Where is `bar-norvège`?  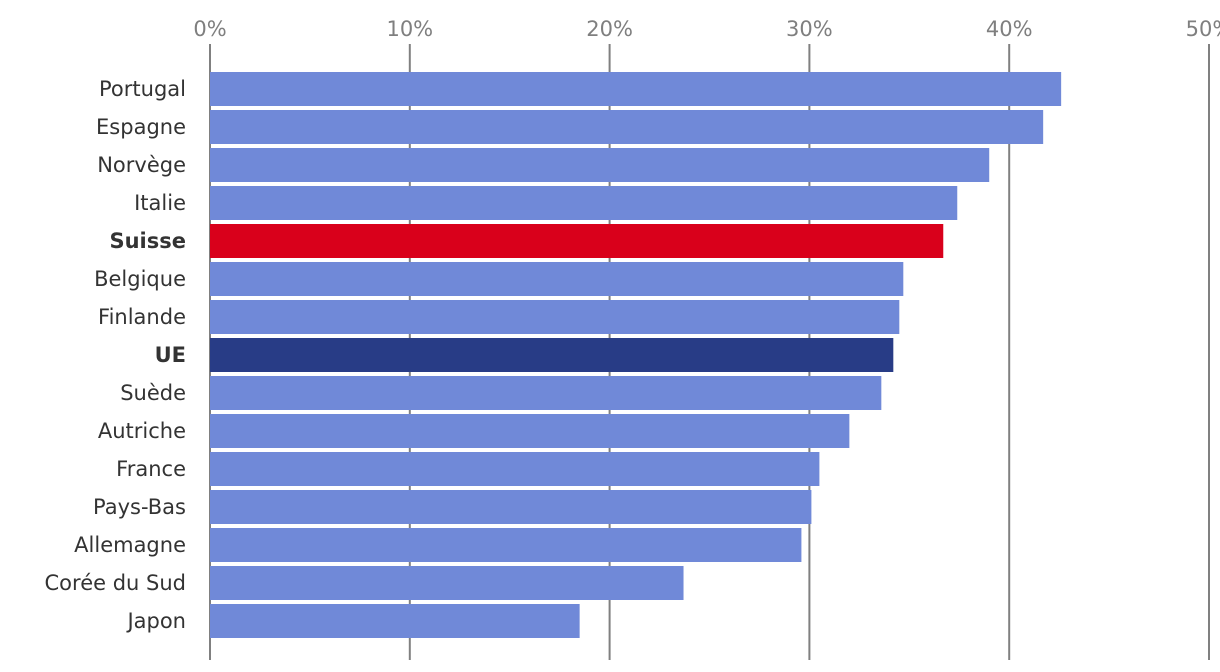 bar-norvège is located at coordinates (600, 165).